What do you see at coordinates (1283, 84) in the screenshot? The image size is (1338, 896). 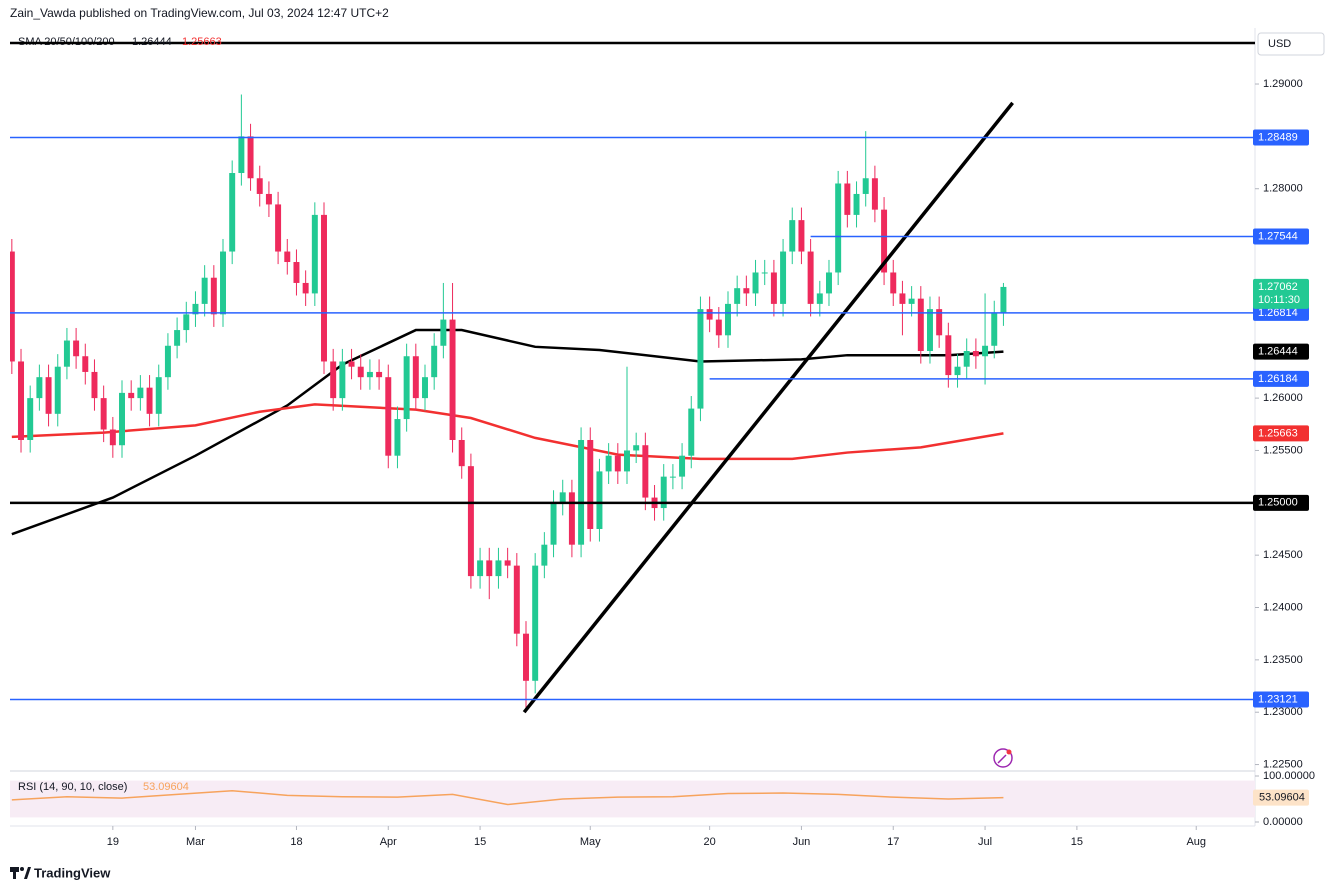 I see `y-tick-label: 1.29000` at bounding box center [1283, 84].